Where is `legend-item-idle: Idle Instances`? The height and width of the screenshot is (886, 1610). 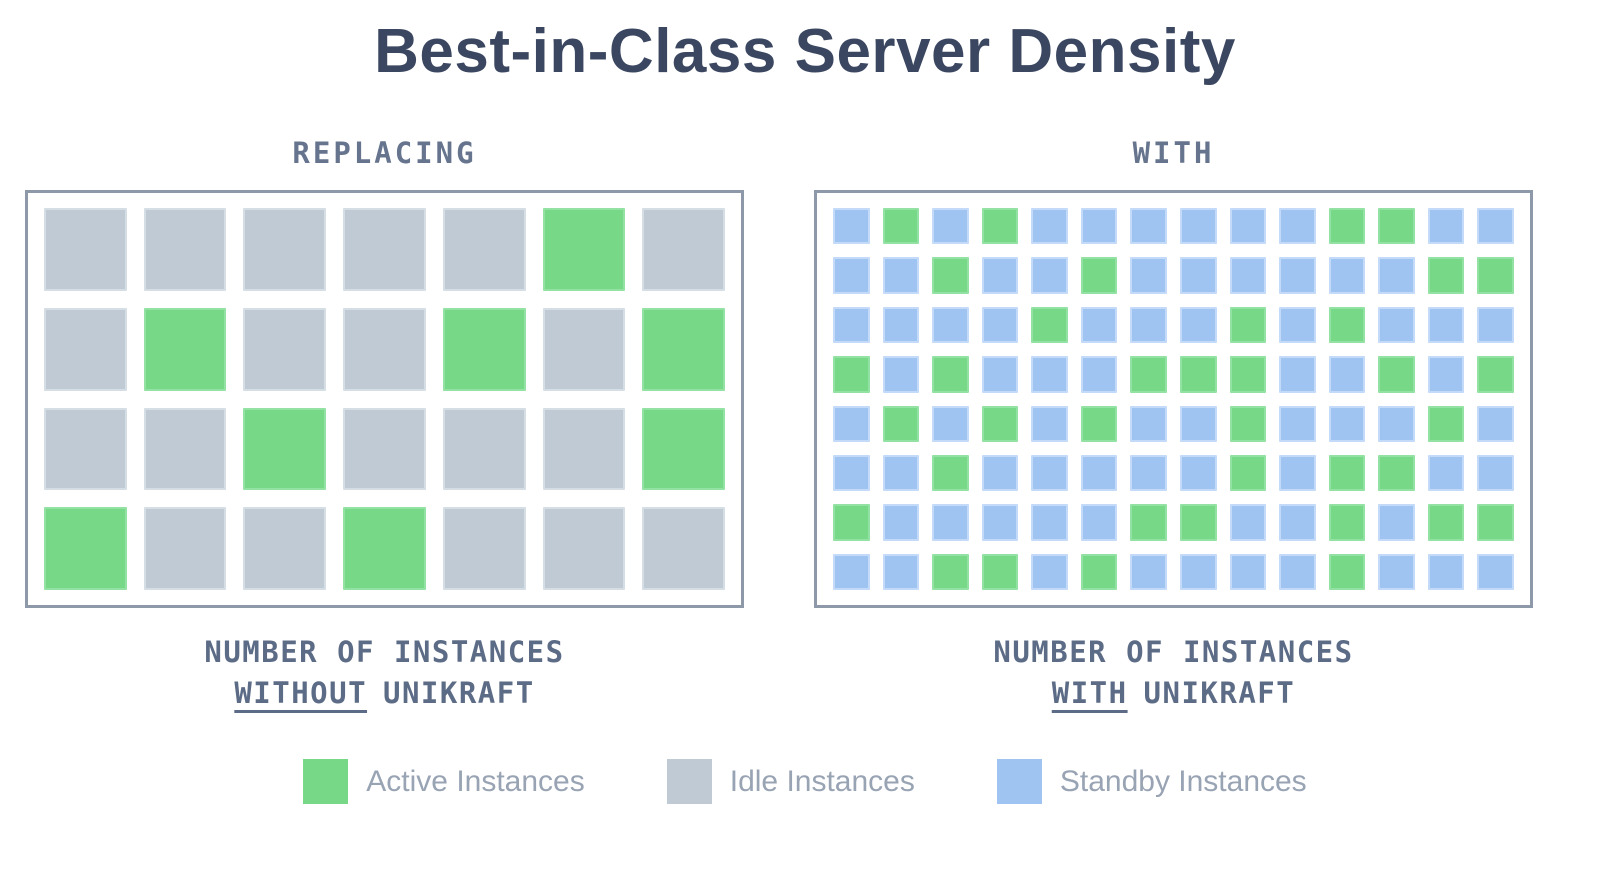 legend-item-idle: Idle Instances is located at coordinates (790, 782).